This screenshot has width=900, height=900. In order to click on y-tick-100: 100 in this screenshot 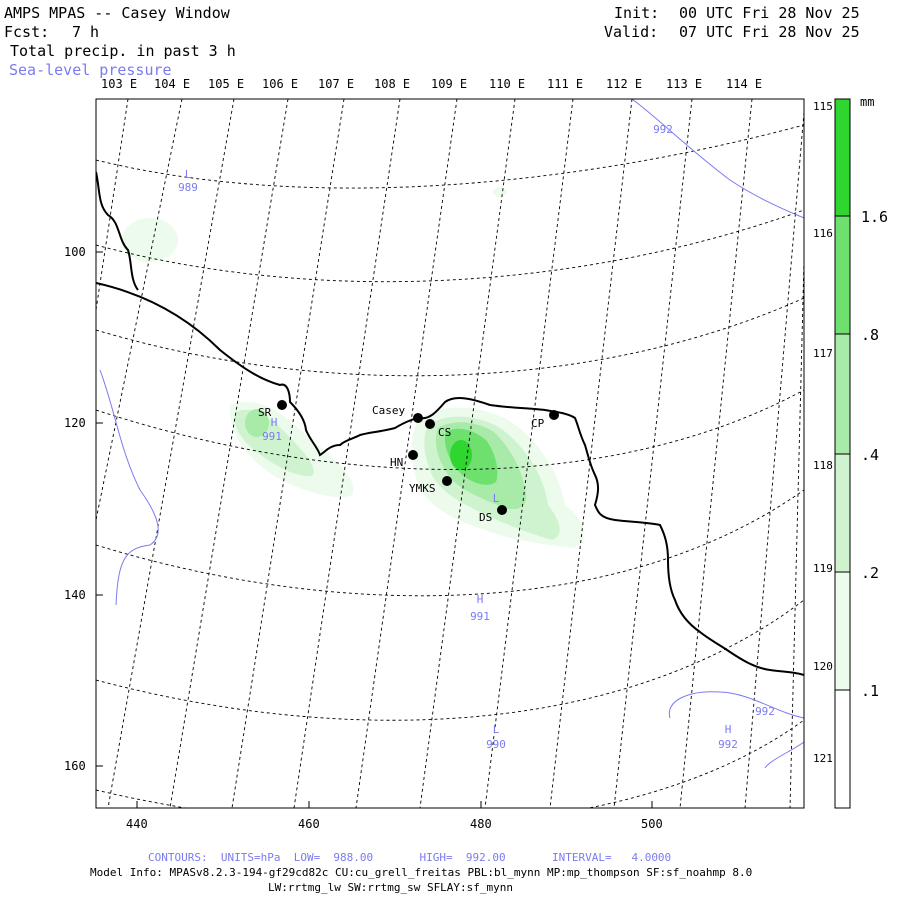, I will do `click(75, 252)`.